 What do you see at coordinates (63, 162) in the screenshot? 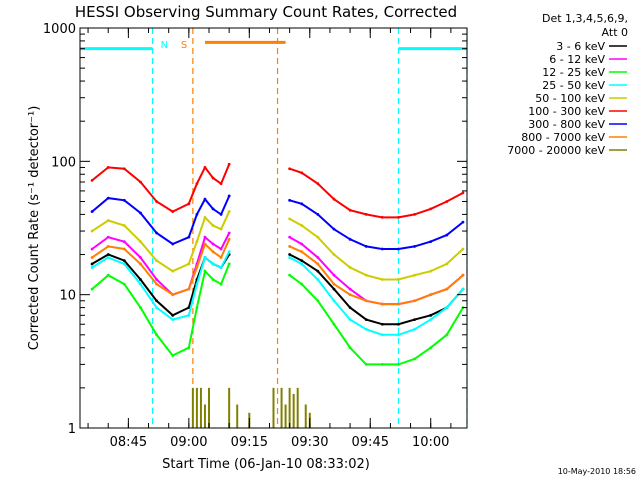
I see `y-tick-label: 100` at bounding box center [63, 162].